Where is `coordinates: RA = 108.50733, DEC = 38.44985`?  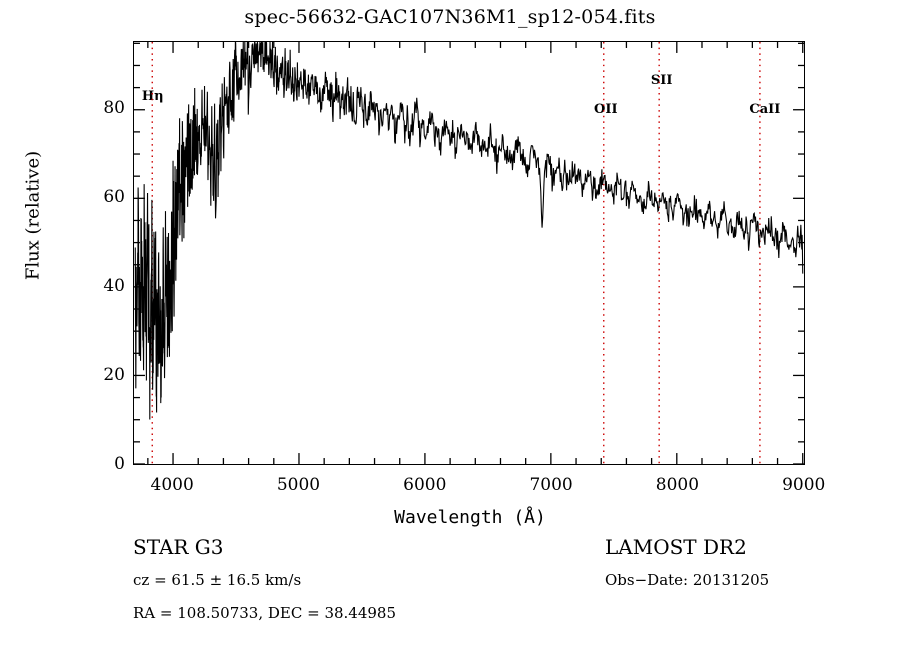
coordinates: RA = 108.50733, DEC = 38.44985 is located at coordinates (265, 613).